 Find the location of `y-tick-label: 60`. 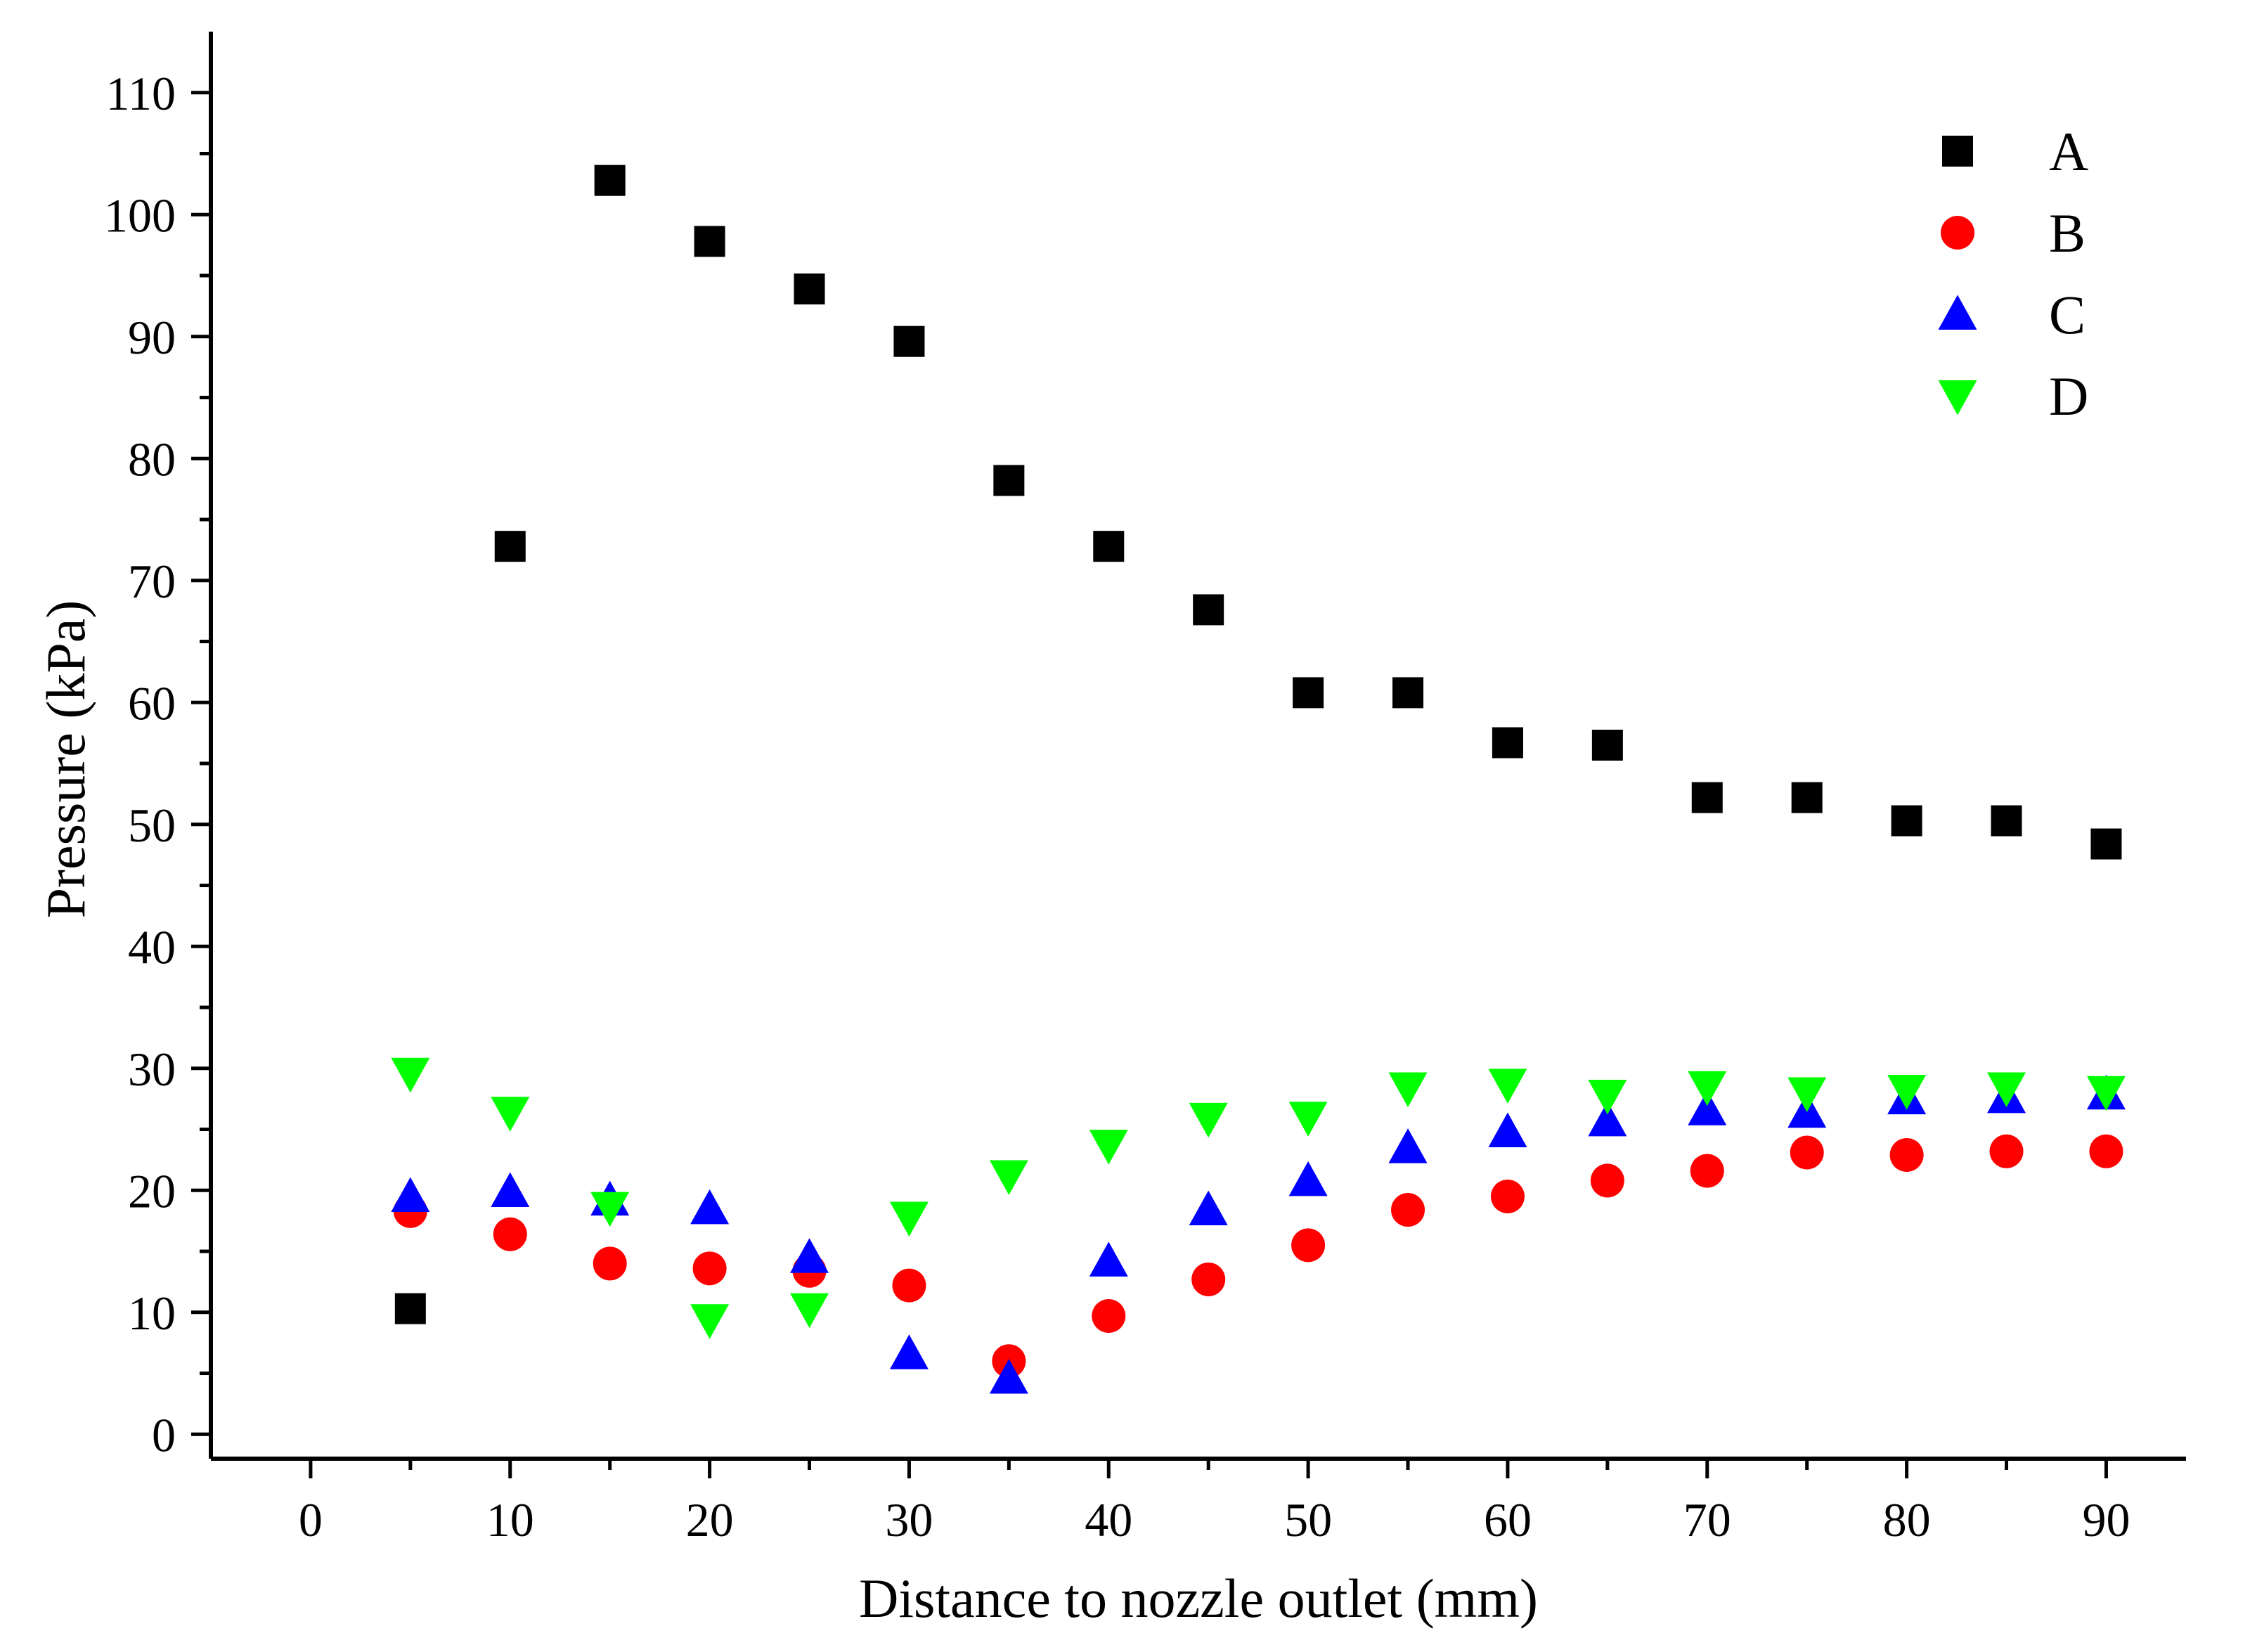

y-tick-label: 60 is located at coordinates (152, 703).